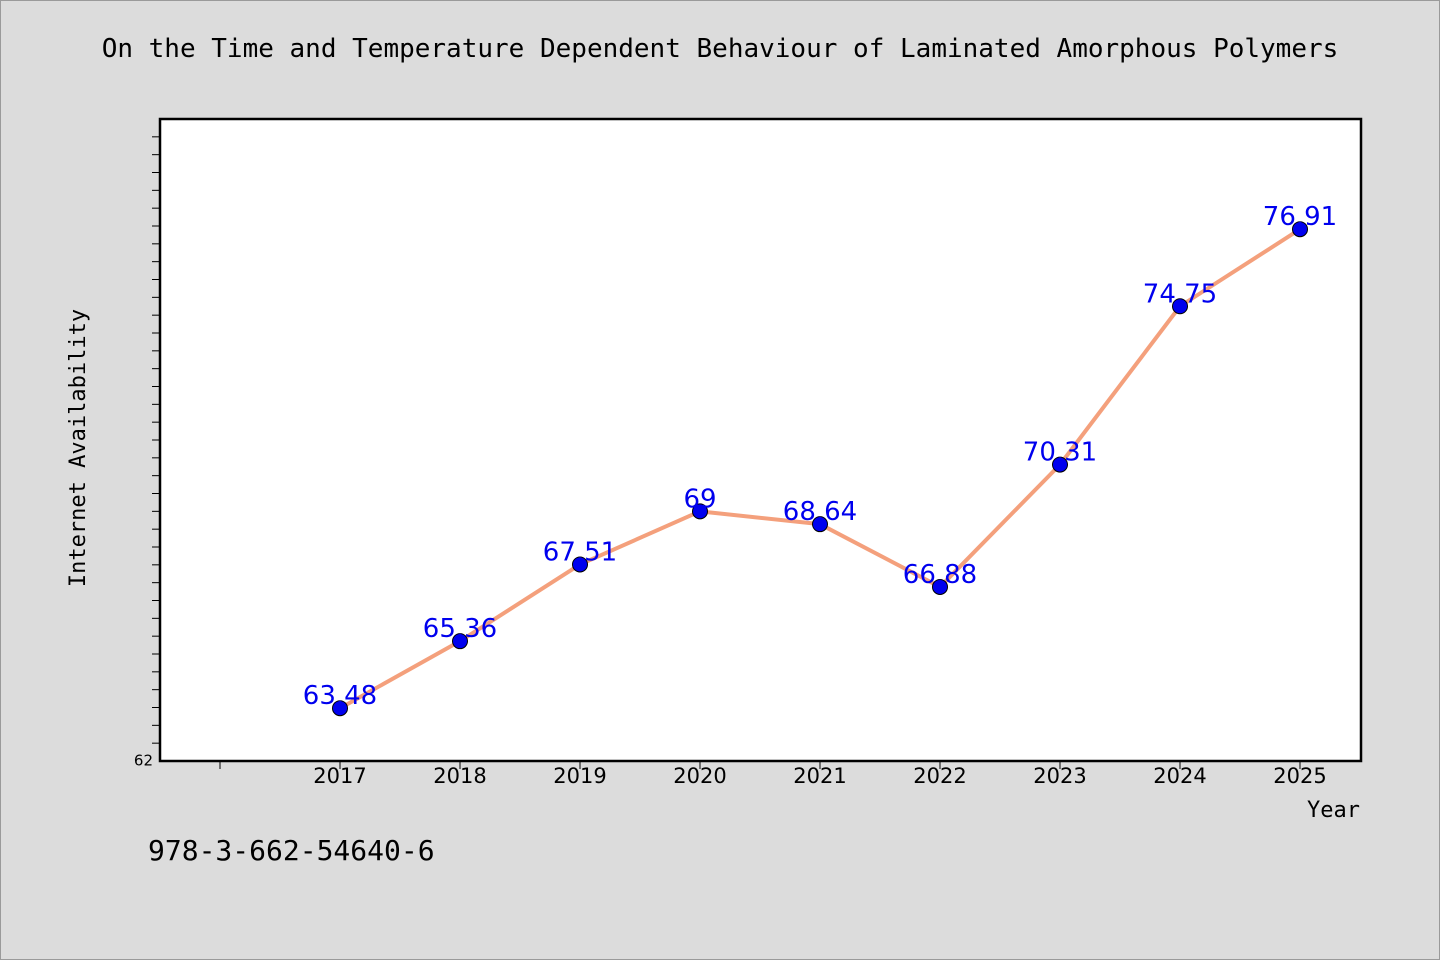  I want to click on data-label: 69, so click(699, 499).